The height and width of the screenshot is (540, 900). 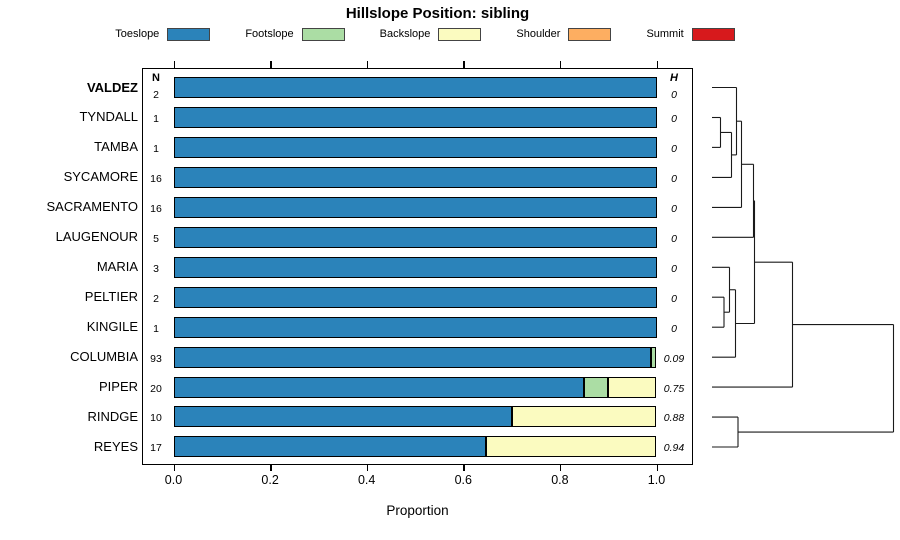 I want to click on h-value: 0.09, so click(x=674, y=358).